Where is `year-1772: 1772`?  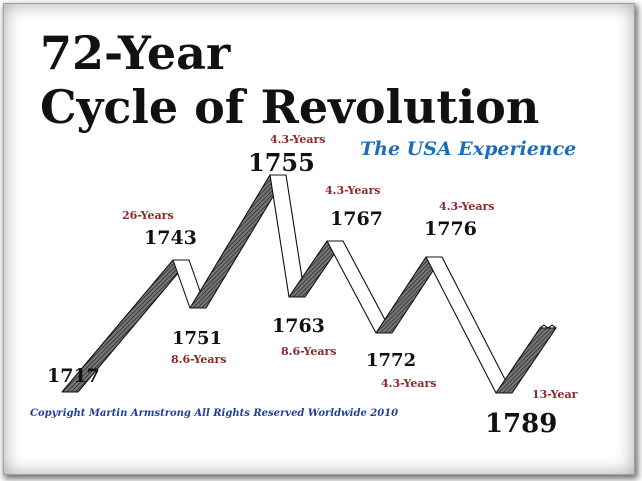
year-1772: 1772 is located at coordinates (391, 360).